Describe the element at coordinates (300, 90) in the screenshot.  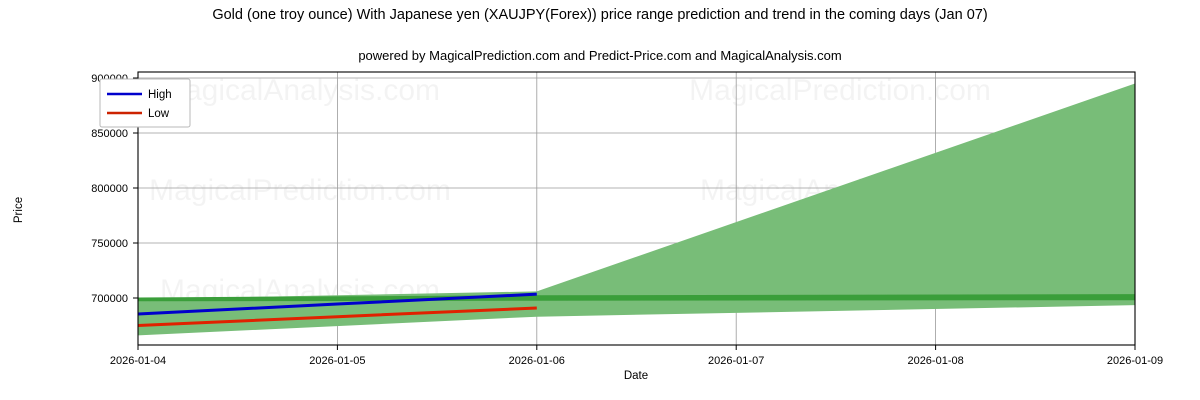
I see `watermark-text: MagicalAnalysis.com` at that location.